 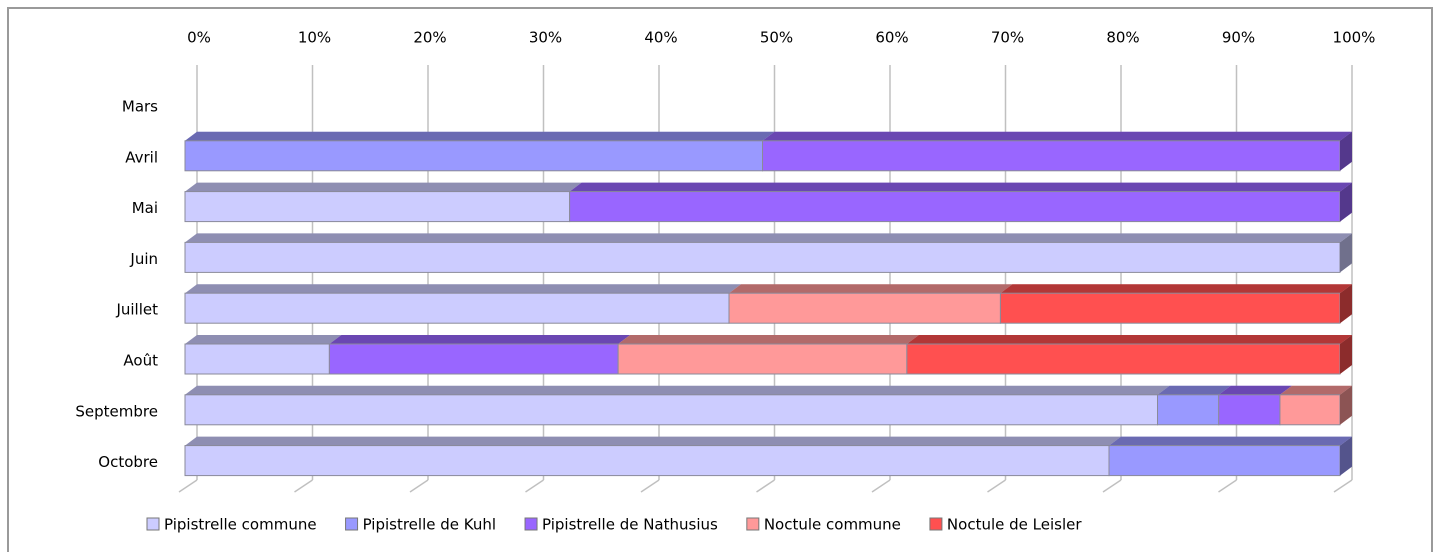 I want to click on x-tick-label: 10%, so click(x=314, y=38).